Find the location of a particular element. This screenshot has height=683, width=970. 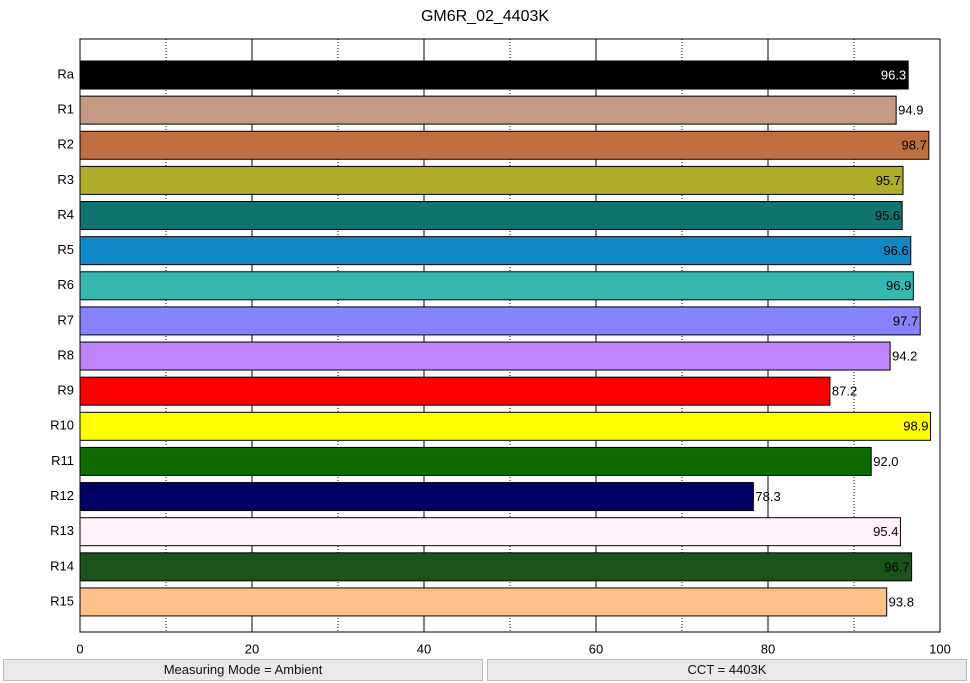

value-label: 96.9 is located at coordinates (898, 285).